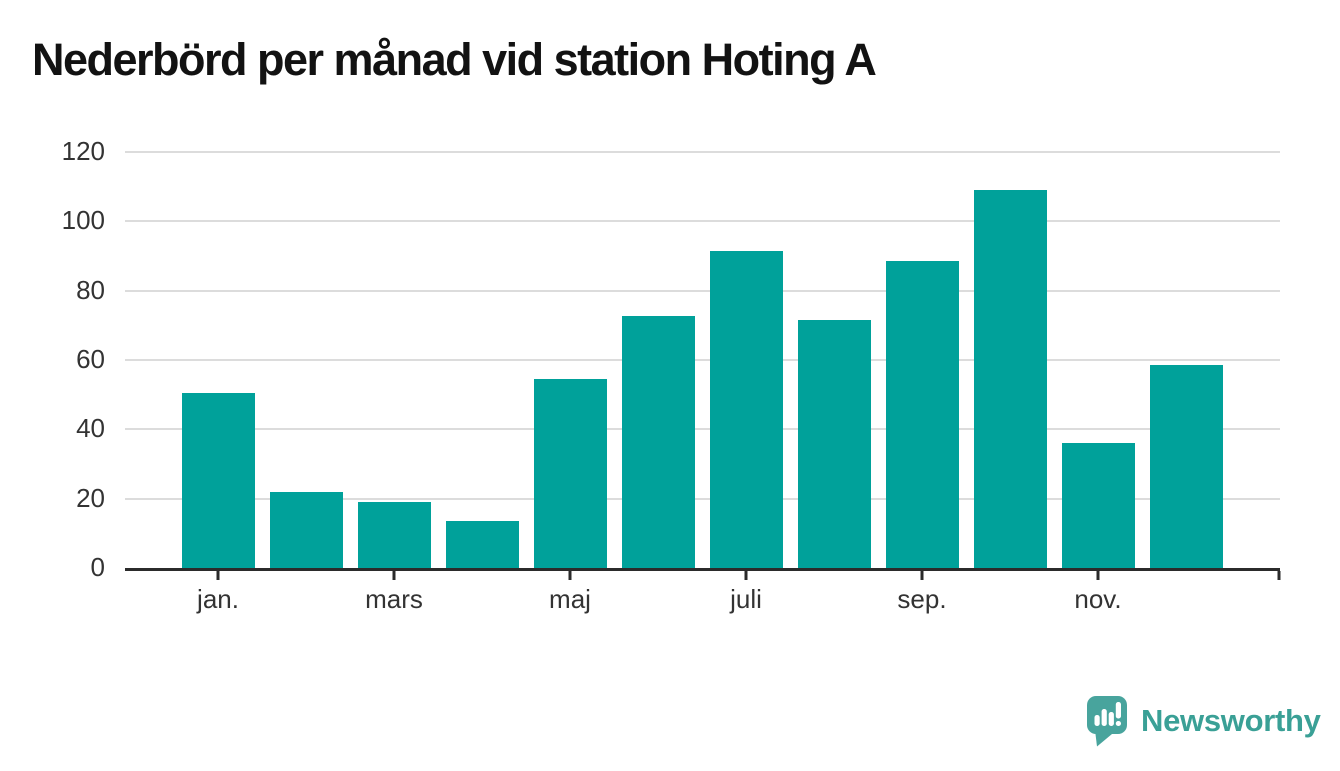  Describe the element at coordinates (658, 441) in the screenshot. I see `bar-juni` at that location.